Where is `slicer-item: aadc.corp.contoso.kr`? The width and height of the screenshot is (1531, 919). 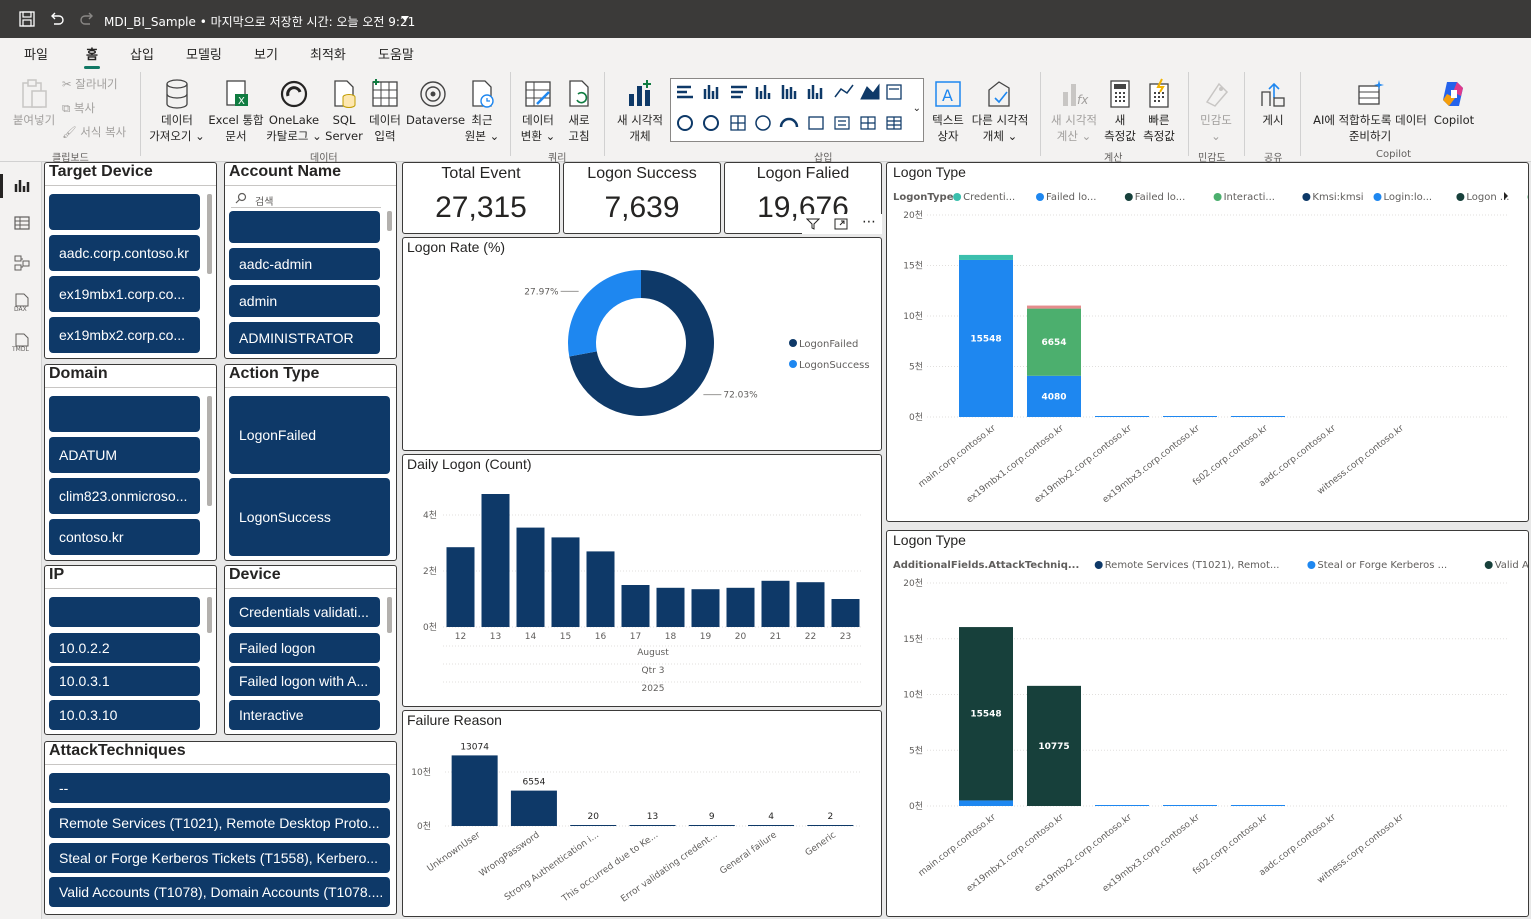 slicer-item: aadc.corp.contoso.kr is located at coordinates (124, 253).